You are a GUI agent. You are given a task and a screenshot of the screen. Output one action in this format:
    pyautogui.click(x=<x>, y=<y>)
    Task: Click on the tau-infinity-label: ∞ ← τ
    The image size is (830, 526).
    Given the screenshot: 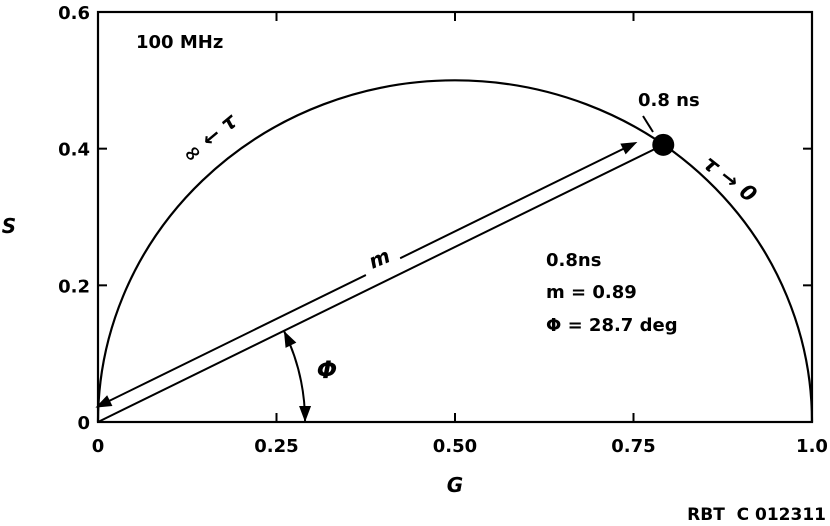 What is the action you would take?
    pyautogui.click(x=210, y=137)
    